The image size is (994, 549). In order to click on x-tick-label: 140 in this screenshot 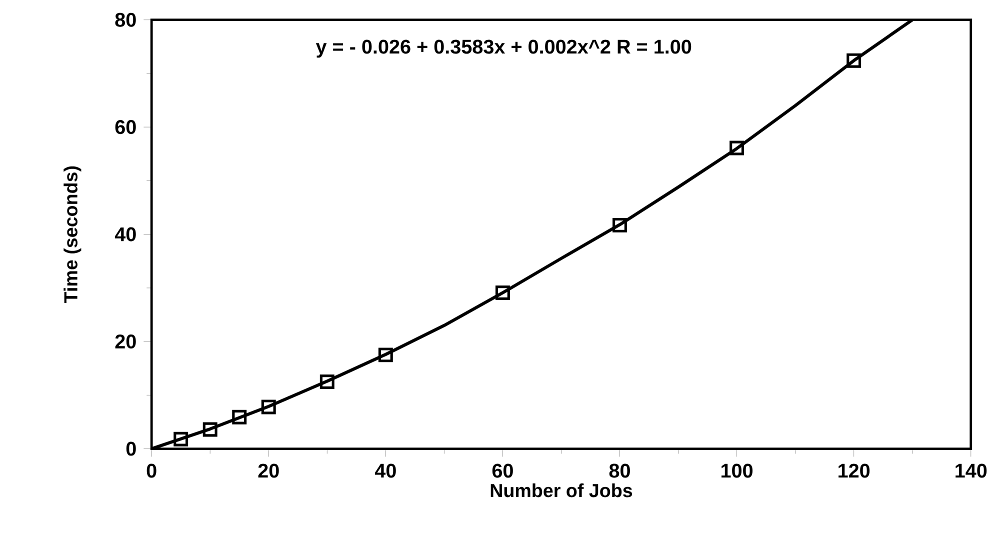, I will do `click(971, 471)`.